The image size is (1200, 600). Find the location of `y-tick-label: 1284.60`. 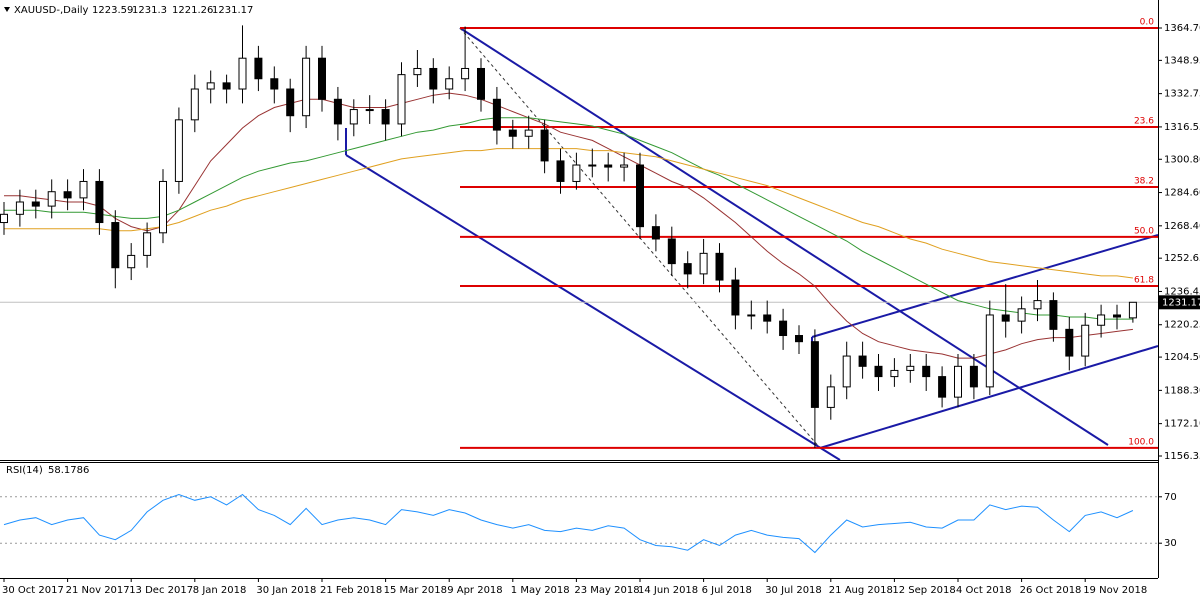

y-tick-label: 1284.60 is located at coordinates (1182, 193).